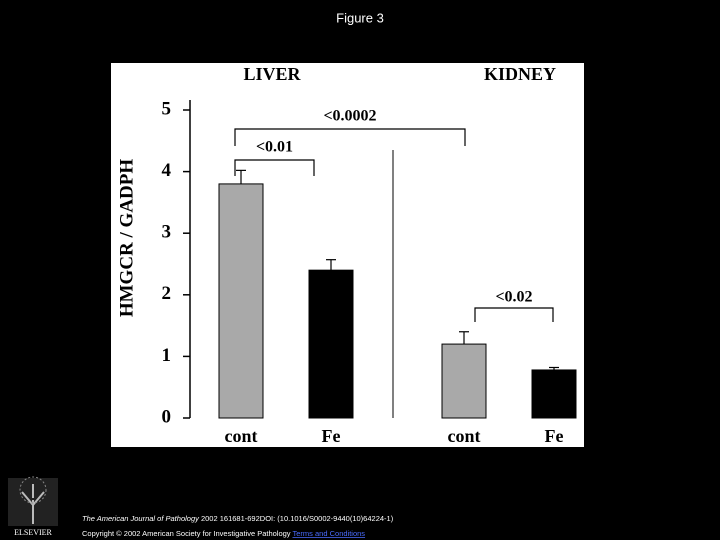  I want to click on y-axis-label: HMGCR / GADPH, so click(126, 238).